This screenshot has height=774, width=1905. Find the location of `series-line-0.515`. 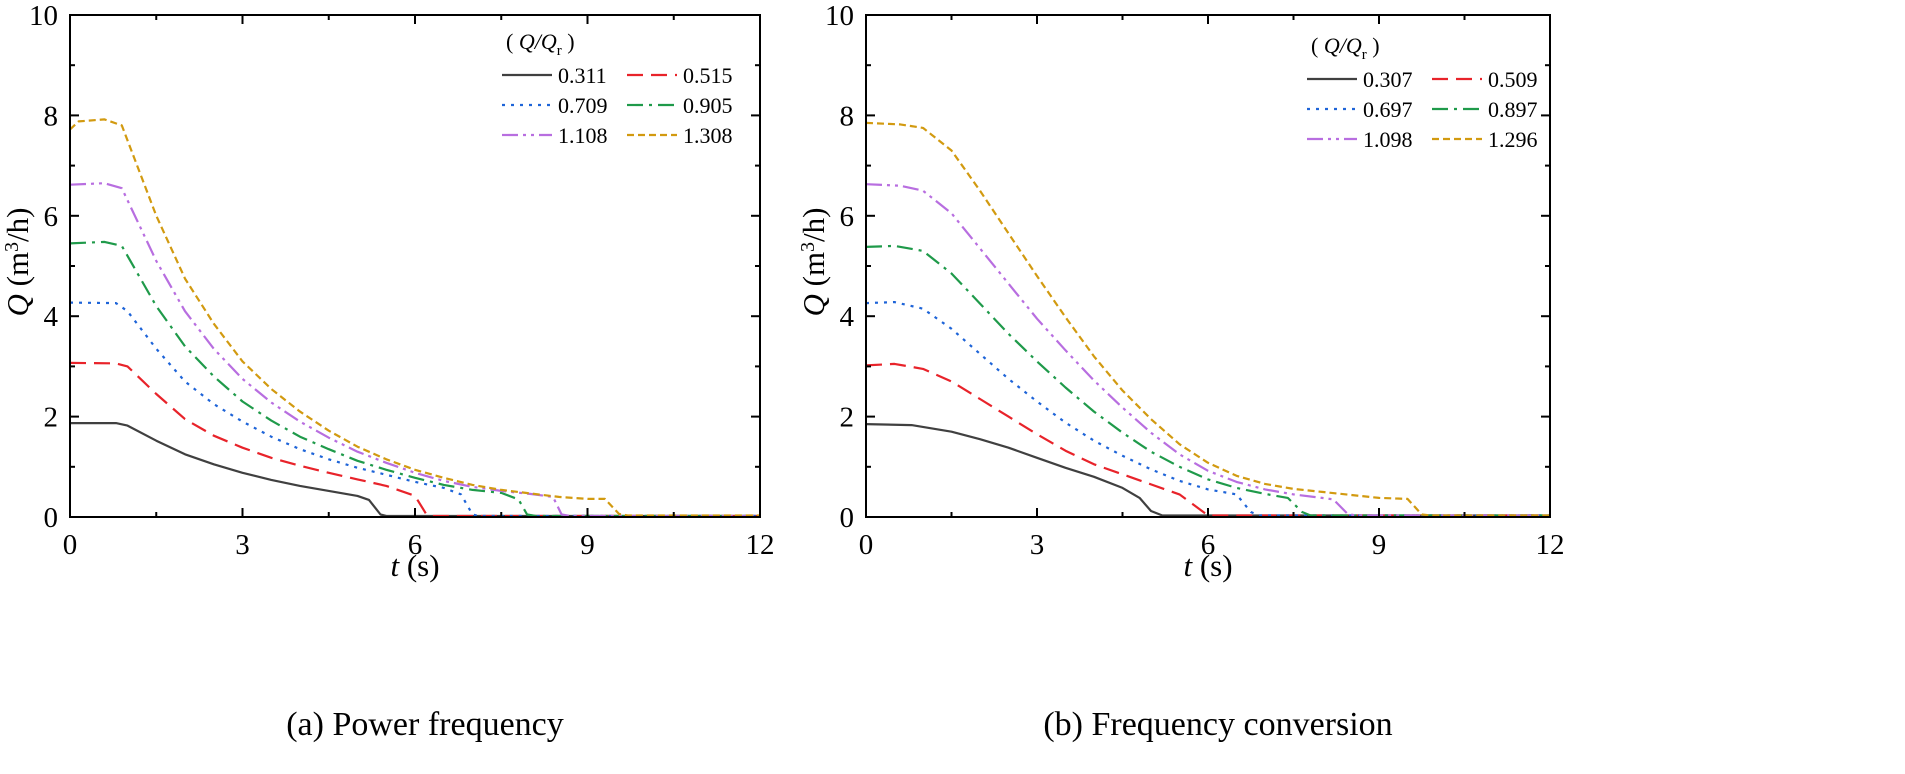

series-line-0.515 is located at coordinates (414, 439).